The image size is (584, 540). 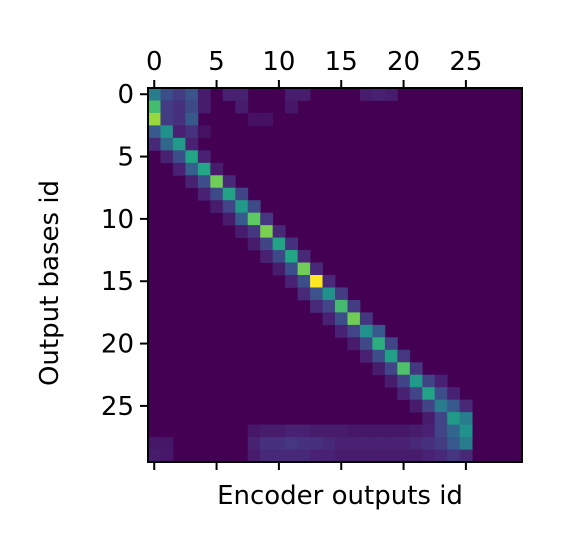 What do you see at coordinates (154, 62) in the screenshot?
I see `x-tick-label: 0` at bounding box center [154, 62].